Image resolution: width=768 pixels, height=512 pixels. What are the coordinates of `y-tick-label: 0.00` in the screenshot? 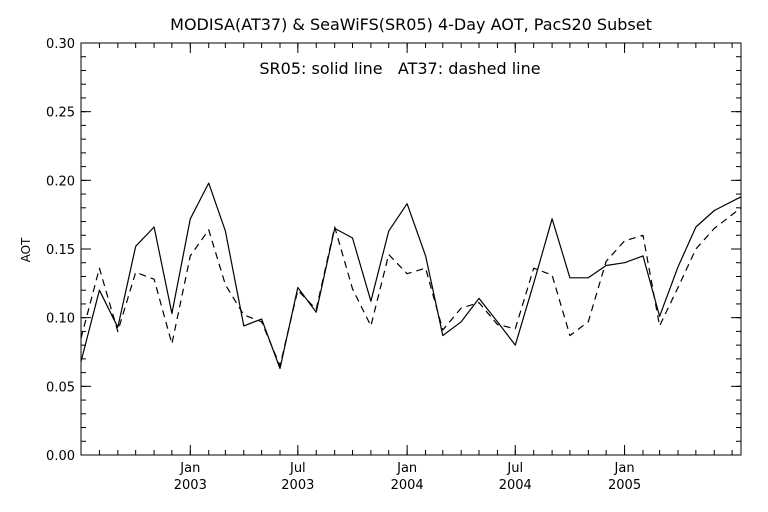 It's located at (60, 456).